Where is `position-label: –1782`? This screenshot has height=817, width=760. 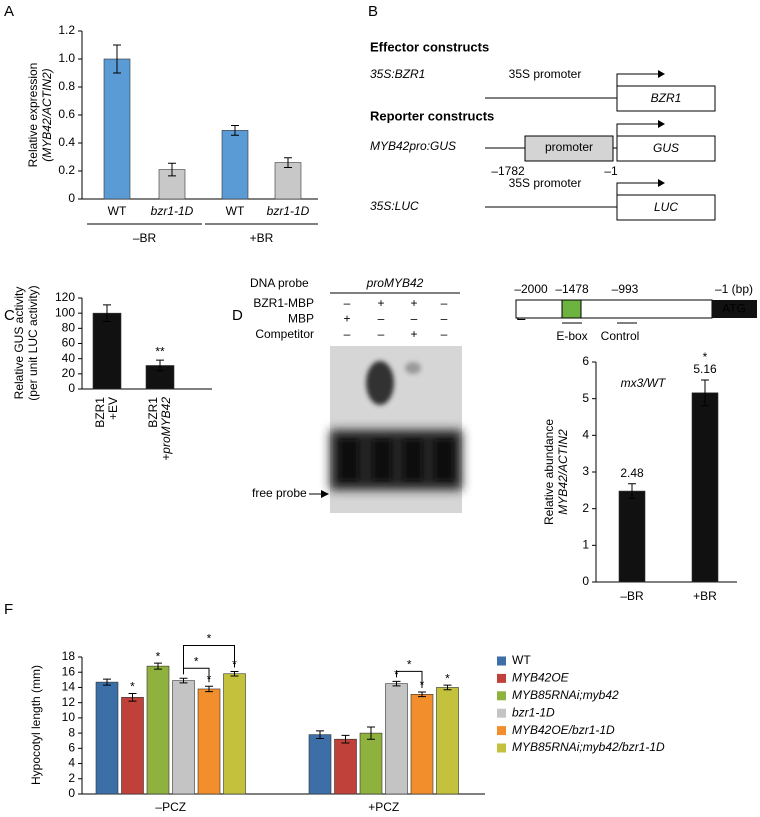
position-label: –1782 is located at coordinates (508, 171).